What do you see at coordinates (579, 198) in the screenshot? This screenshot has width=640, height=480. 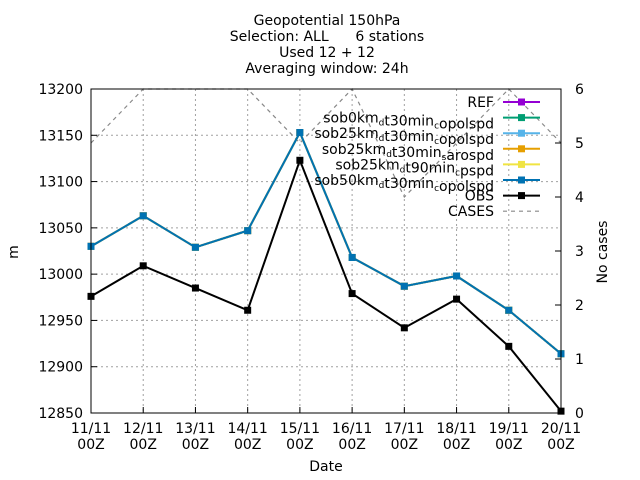 I see `y2-tick-label: 4` at bounding box center [579, 198].